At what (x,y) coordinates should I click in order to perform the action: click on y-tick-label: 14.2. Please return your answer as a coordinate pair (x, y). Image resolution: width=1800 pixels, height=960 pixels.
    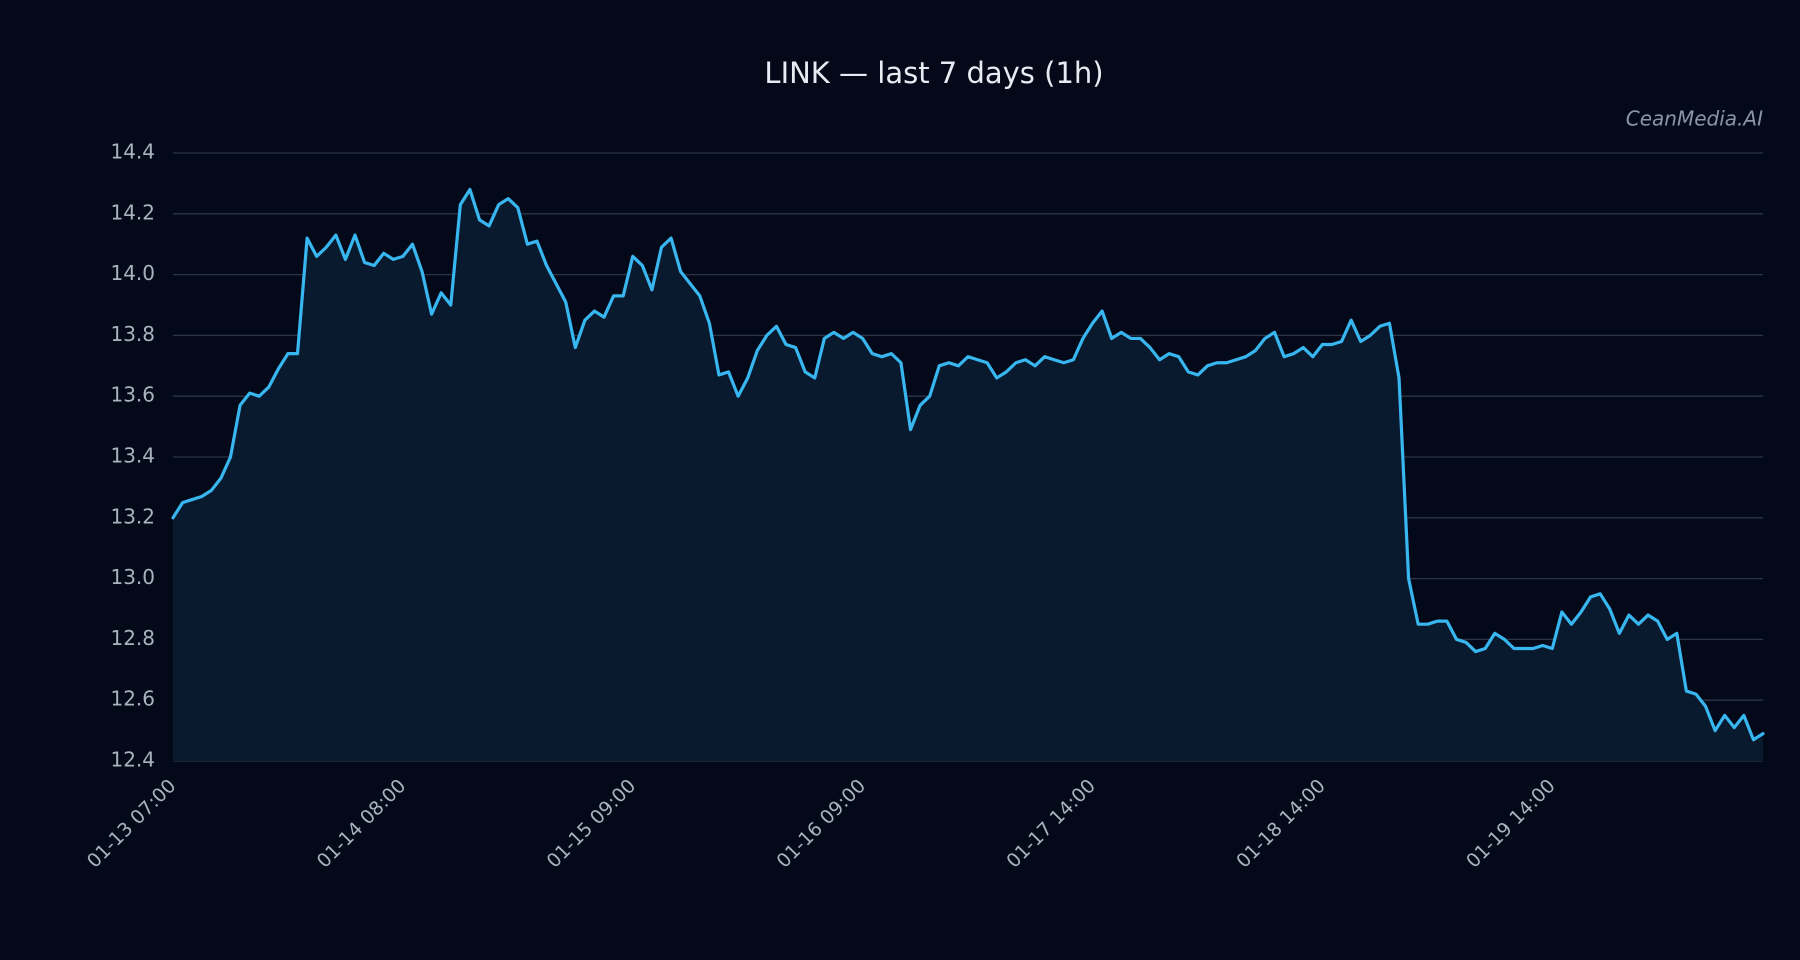
    Looking at the image, I should click on (132, 212).